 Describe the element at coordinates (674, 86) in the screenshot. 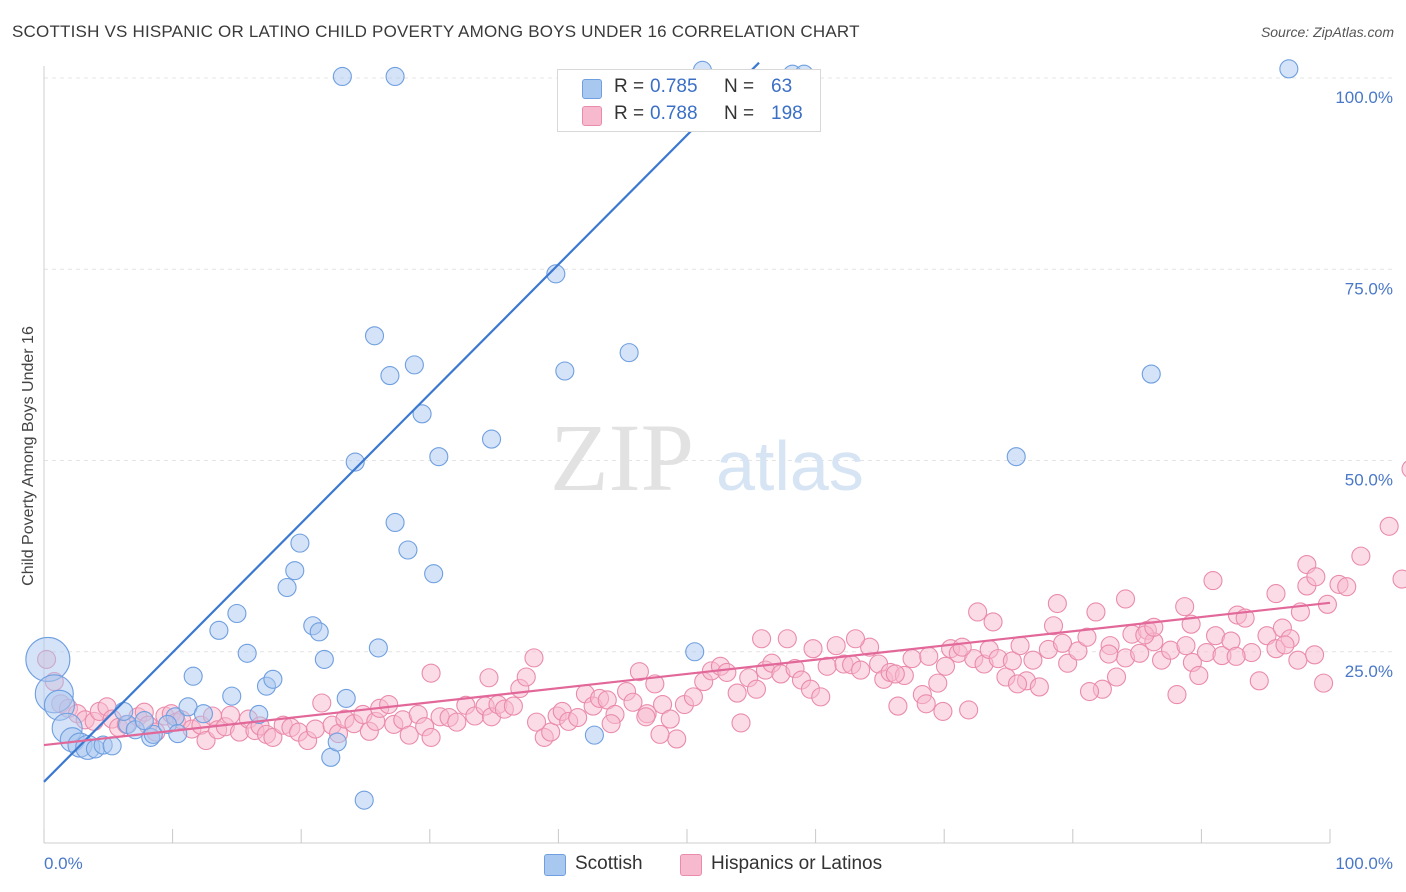

I see `legend-r-value: 0.785` at that location.